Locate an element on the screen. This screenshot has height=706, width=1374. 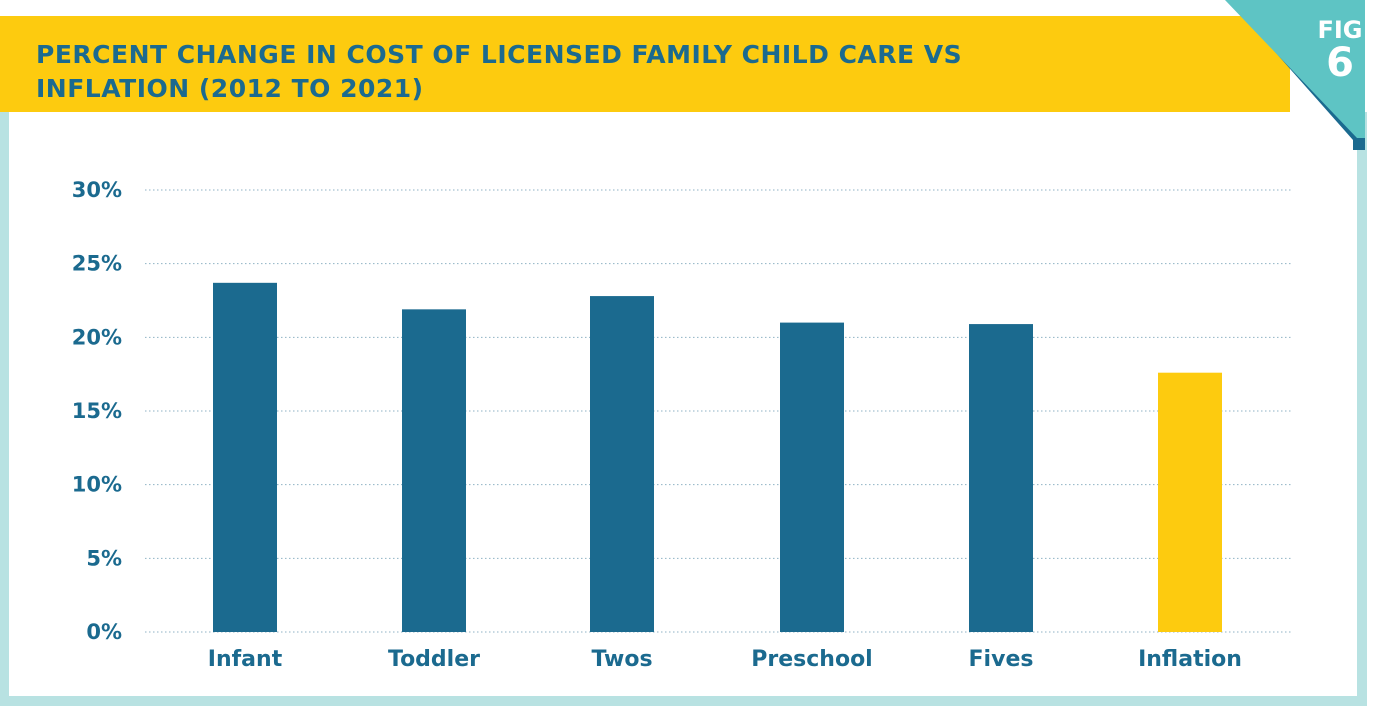
x-category-label: Toddler is located at coordinates (434, 659).